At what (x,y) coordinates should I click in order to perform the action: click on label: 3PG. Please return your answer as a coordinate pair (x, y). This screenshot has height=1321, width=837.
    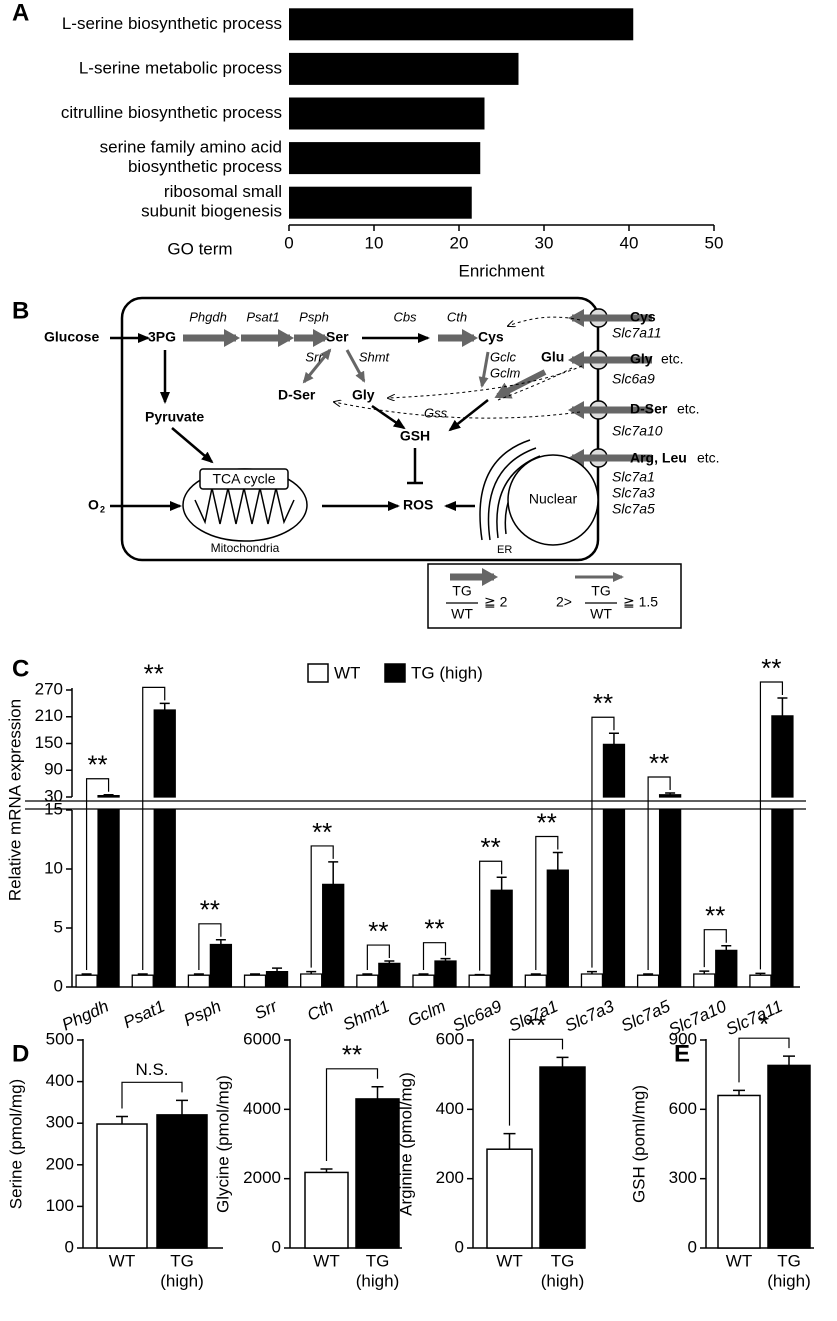
    Looking at the image, I should click on (162, 337).